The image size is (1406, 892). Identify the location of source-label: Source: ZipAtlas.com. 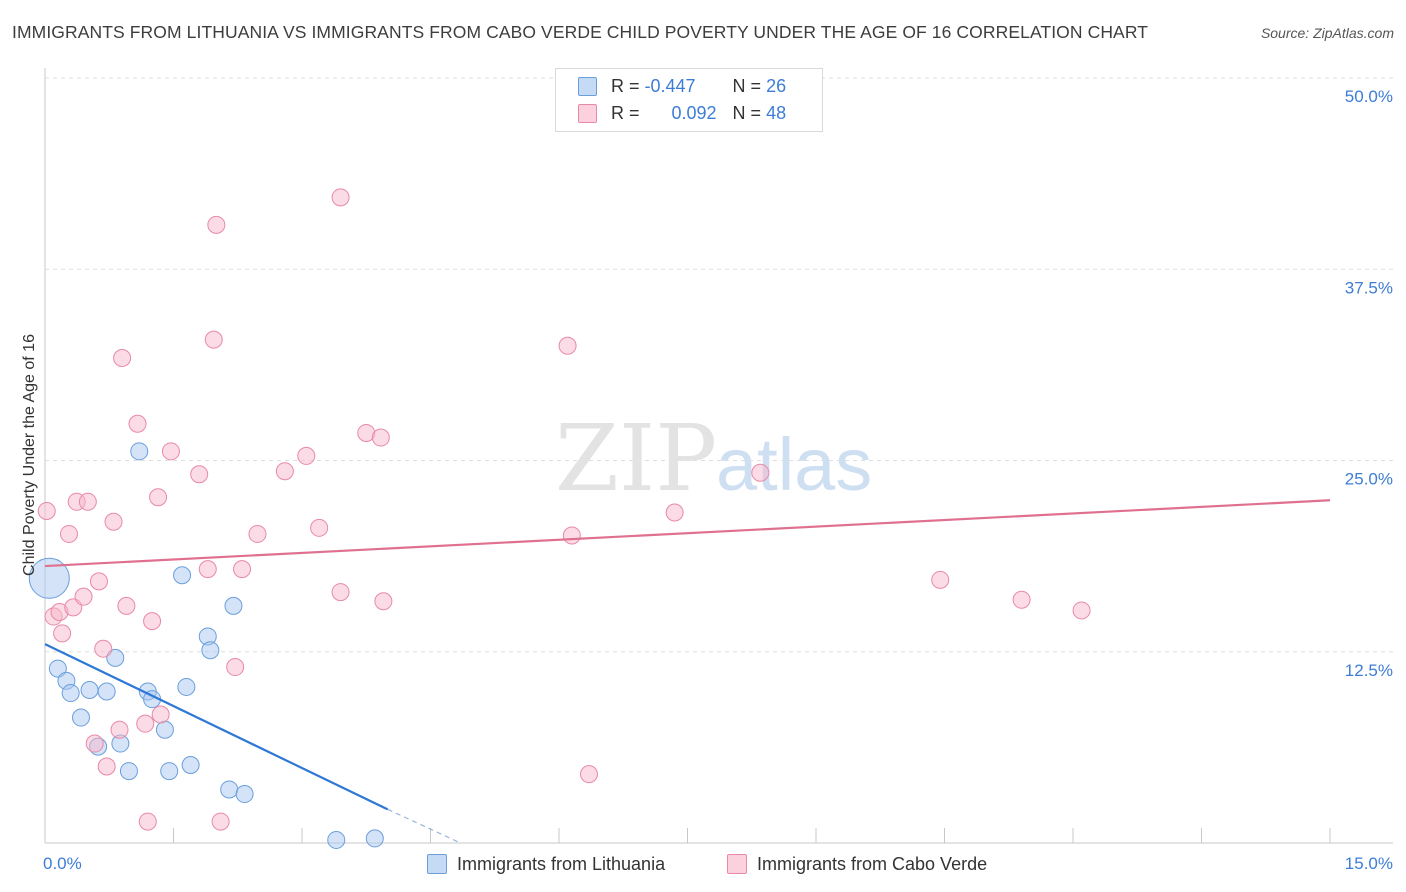
(1327, 33).